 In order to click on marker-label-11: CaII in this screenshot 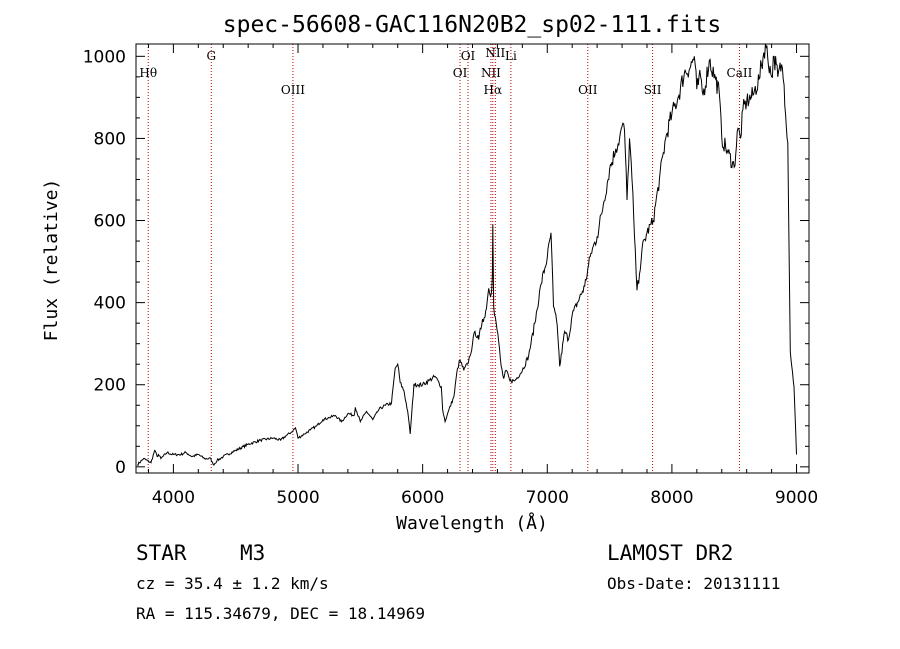, I will do `click(740, 73)`.